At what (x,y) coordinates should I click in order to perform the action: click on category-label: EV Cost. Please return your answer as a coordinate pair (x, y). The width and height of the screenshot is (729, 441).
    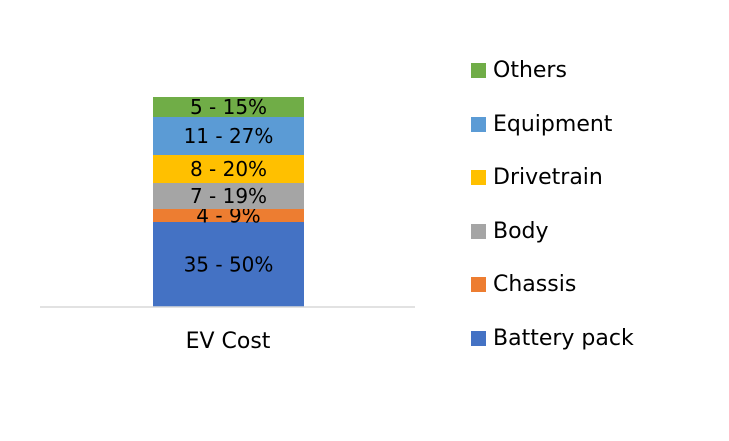
    Looking at the image, I should click on (228, 341).